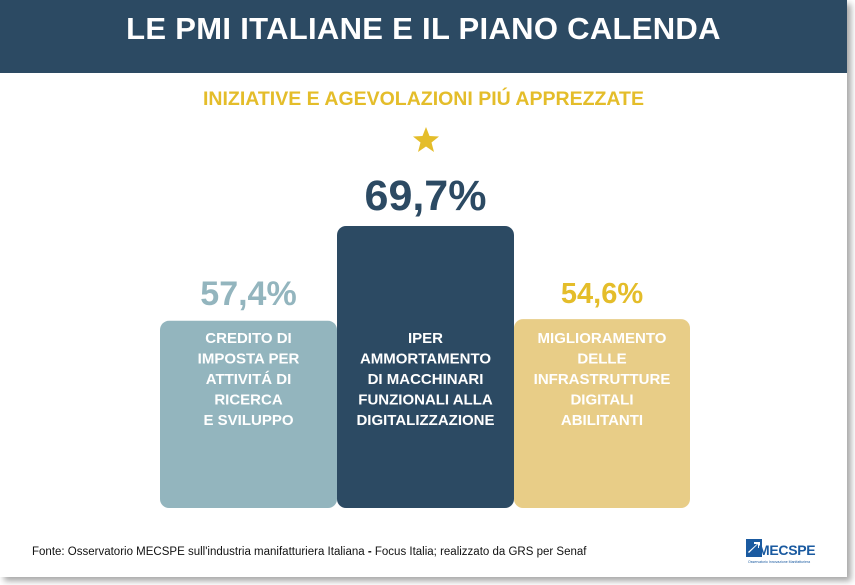  What do you see at coordinates (601, 359) in the screenshot?
I see `category-label-3-line-2: DELLE` at bounding box center [601, 359].